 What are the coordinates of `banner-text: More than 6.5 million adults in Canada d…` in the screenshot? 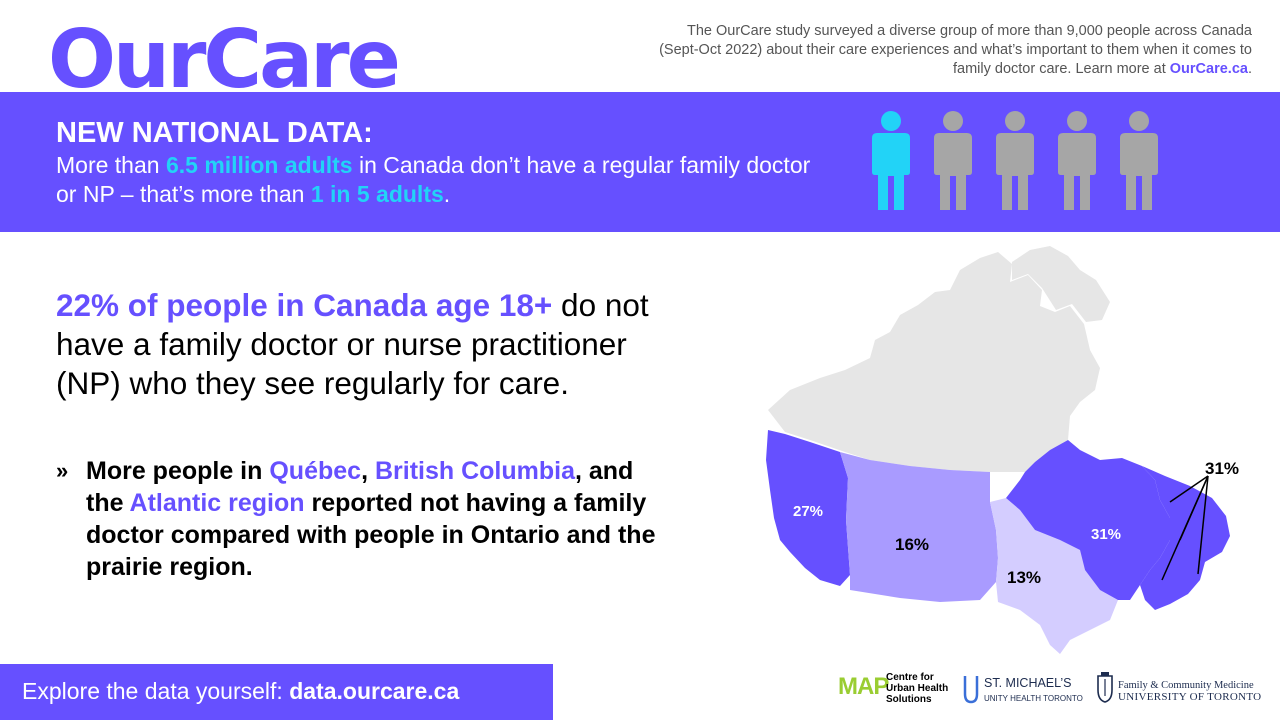 It's located at (436, 180).